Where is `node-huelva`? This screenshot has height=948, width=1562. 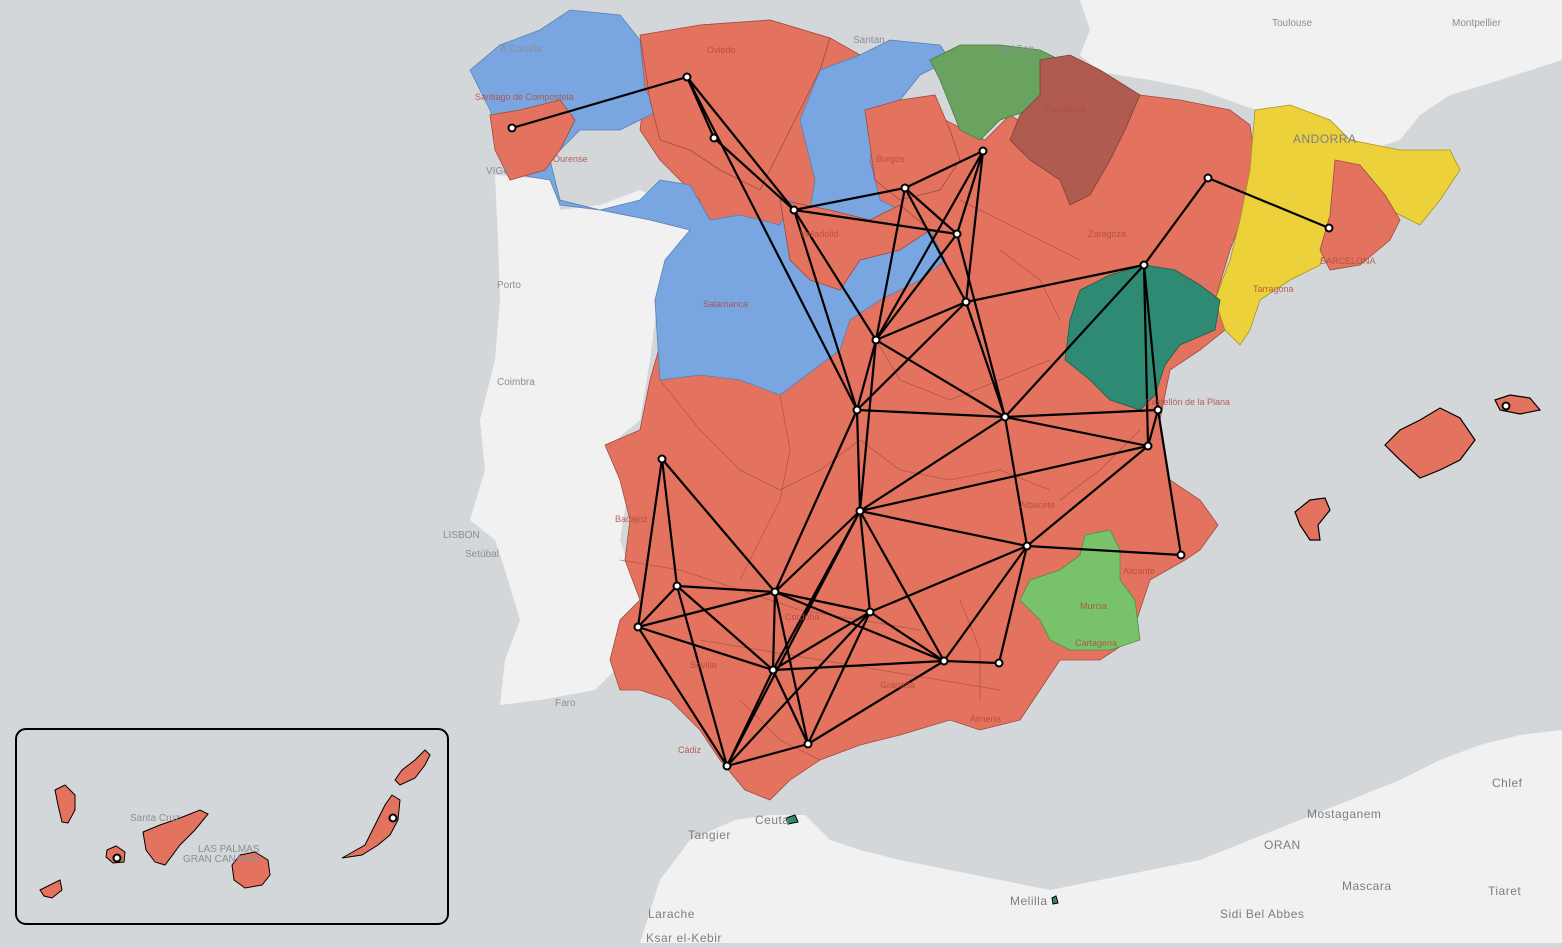 node-huelva is located at coordinates (638, 627).